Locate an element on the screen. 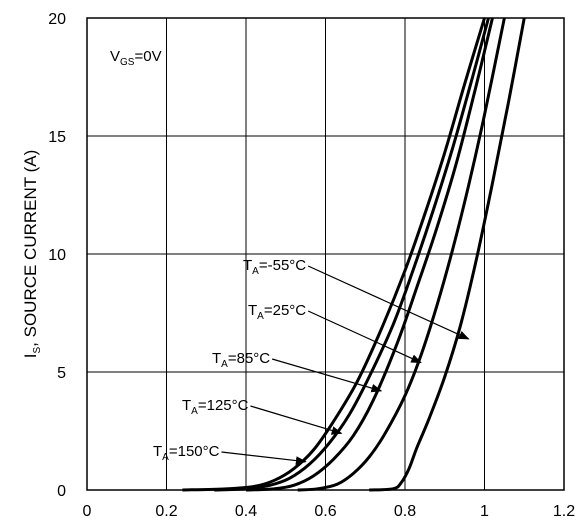  series-label-0: TA=150°C is located at coordinates (186, 453).